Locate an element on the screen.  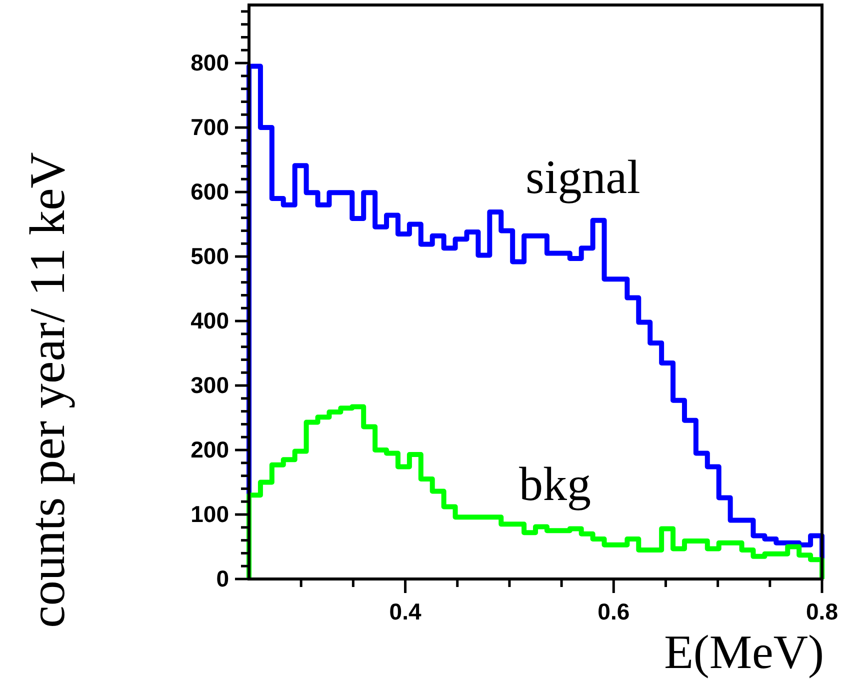
y-tick-label: 500 is located at coordinates (209, 255).